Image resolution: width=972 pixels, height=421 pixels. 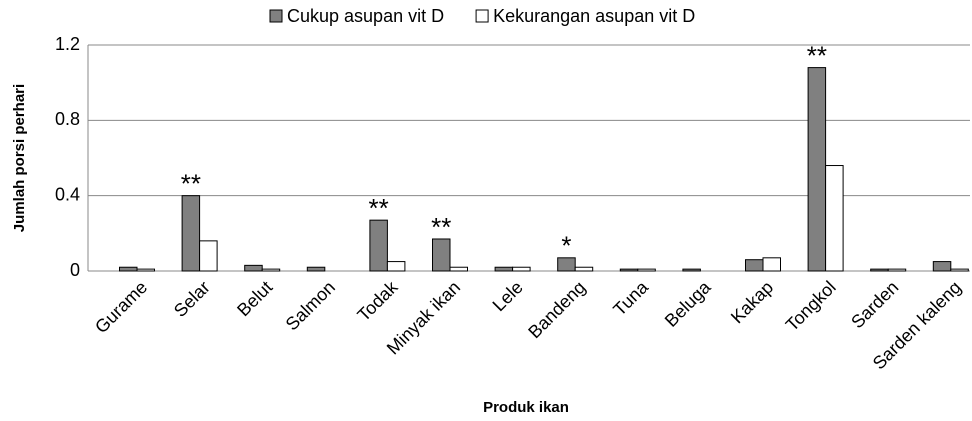 What do you see at coordinates (67, 194) in the screenshot?
I see `y-tick-label: 0.4` at bounding box center [67, 194].